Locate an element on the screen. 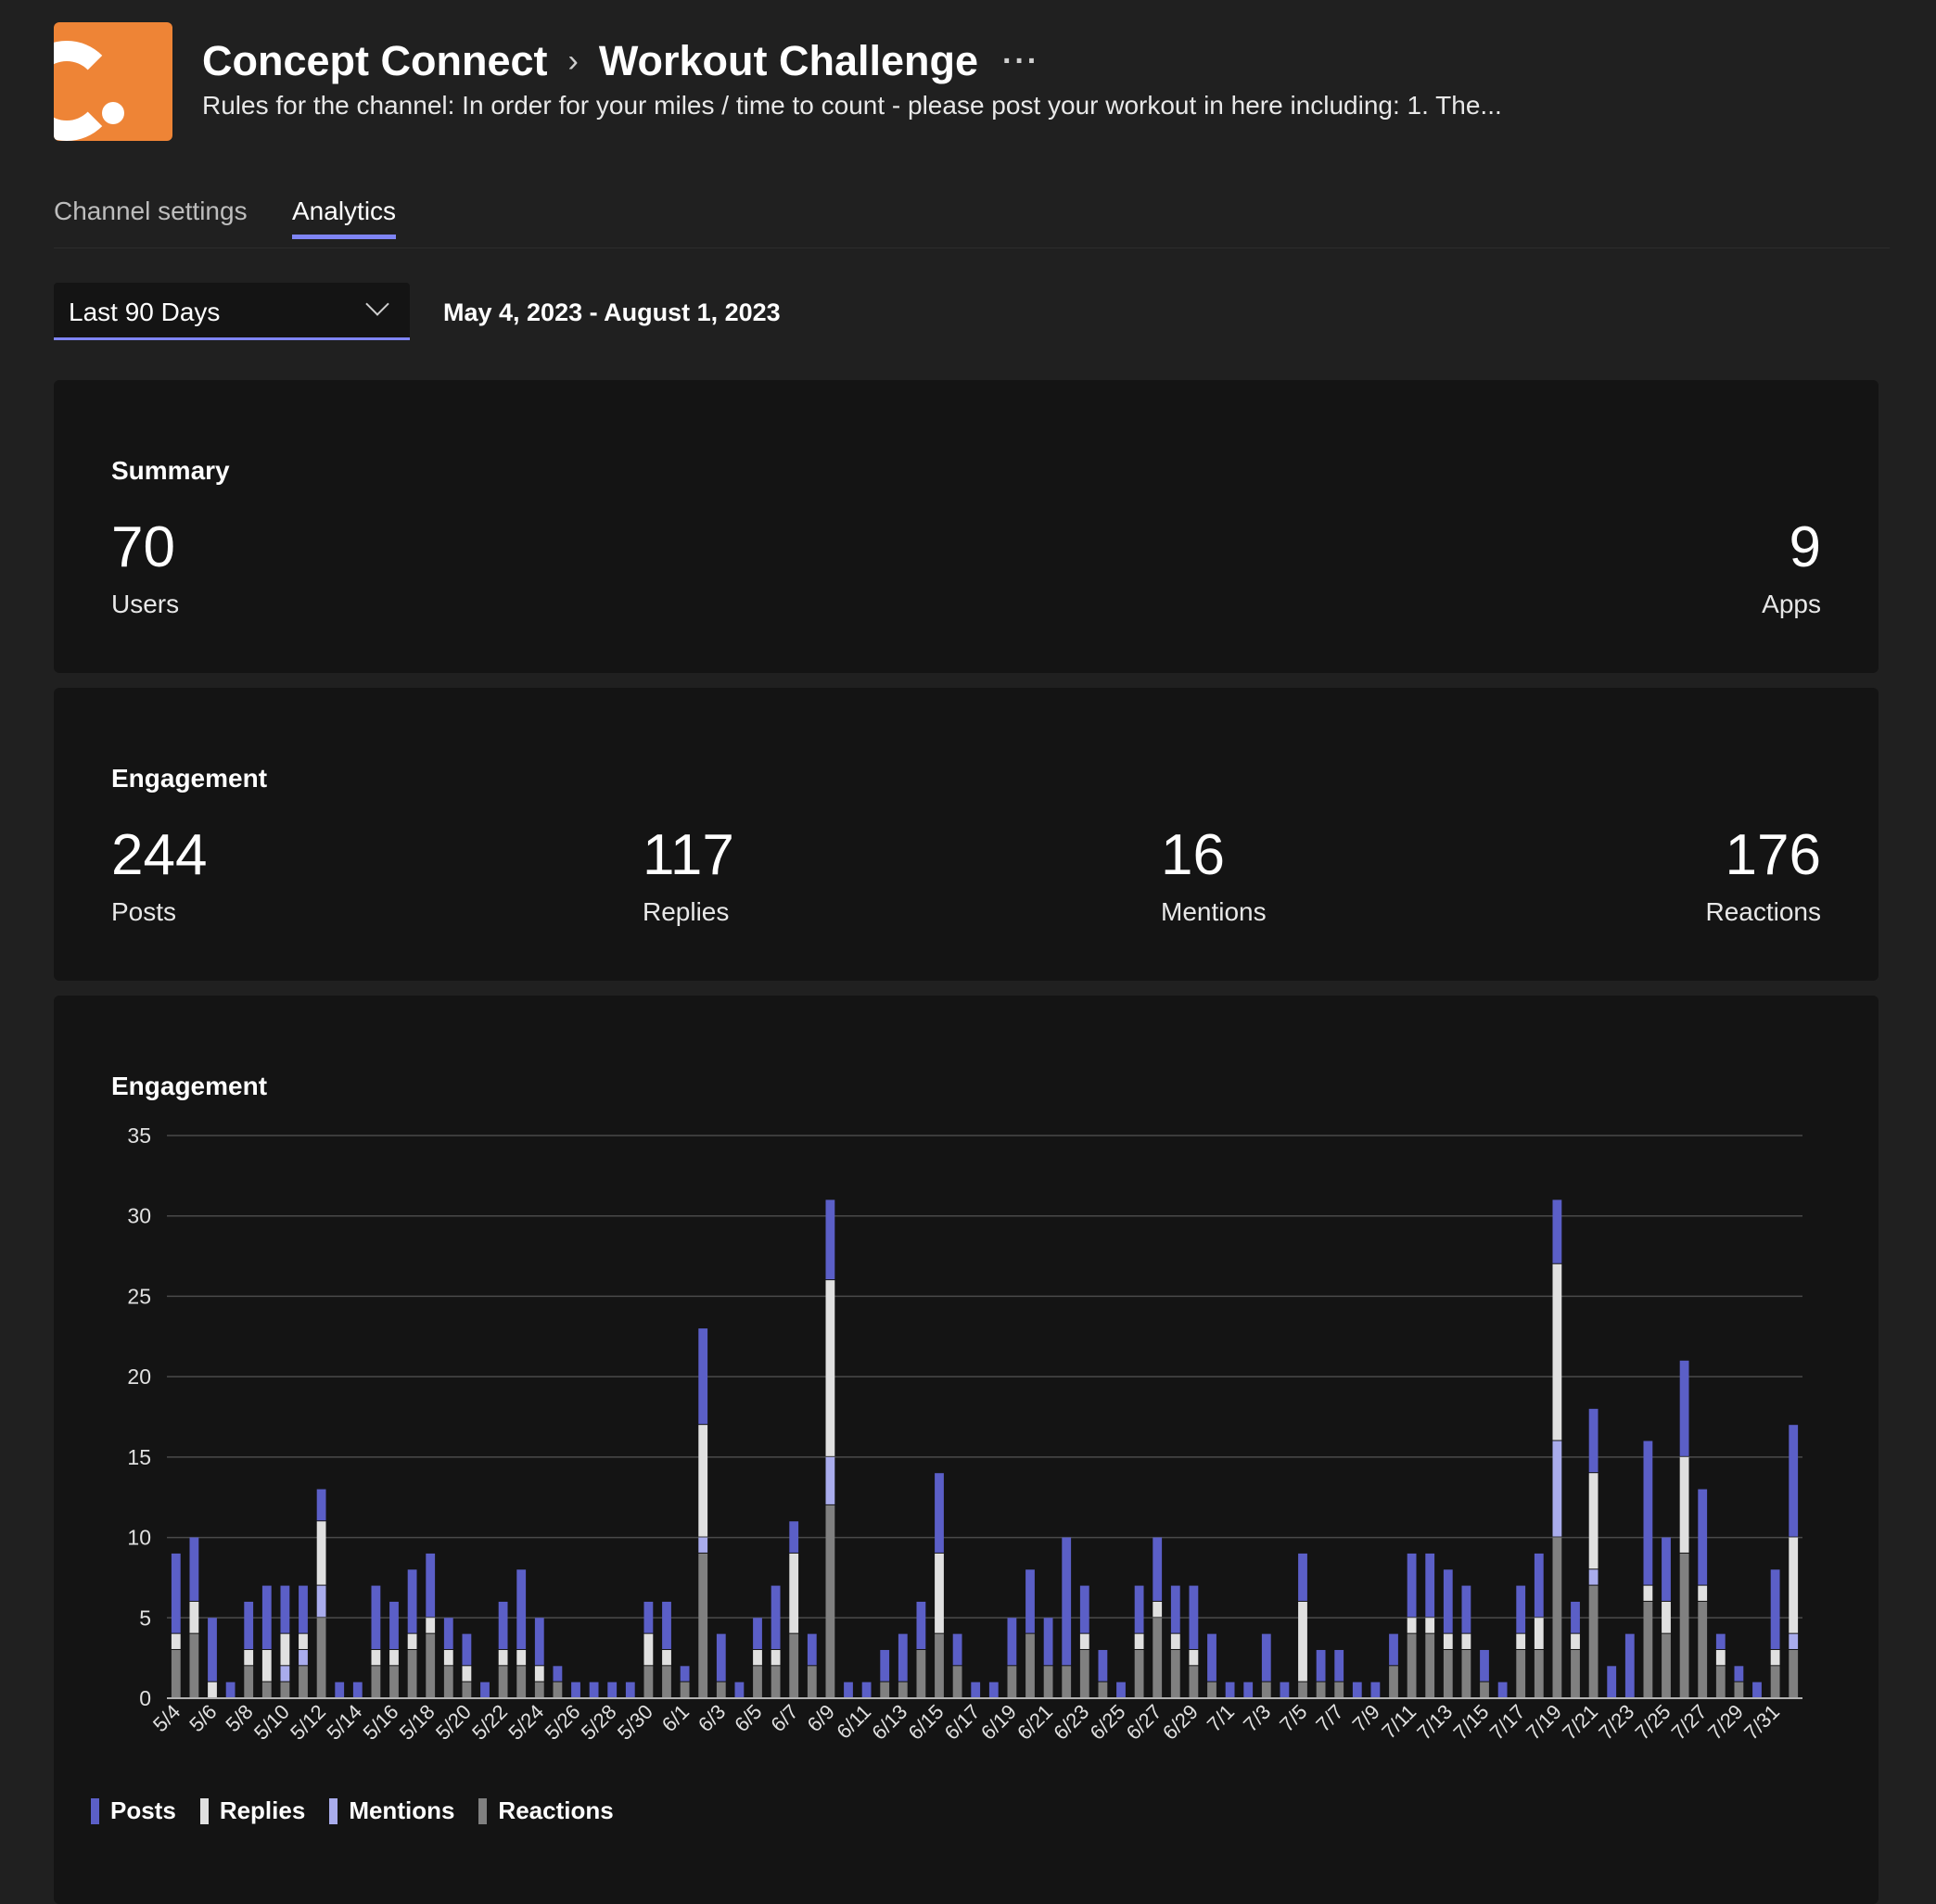 Image resolution: width=1936 pixels, height=1904 pixels. x-tick-label-5-26: 5/26 is located at coordinates (563, 1722).